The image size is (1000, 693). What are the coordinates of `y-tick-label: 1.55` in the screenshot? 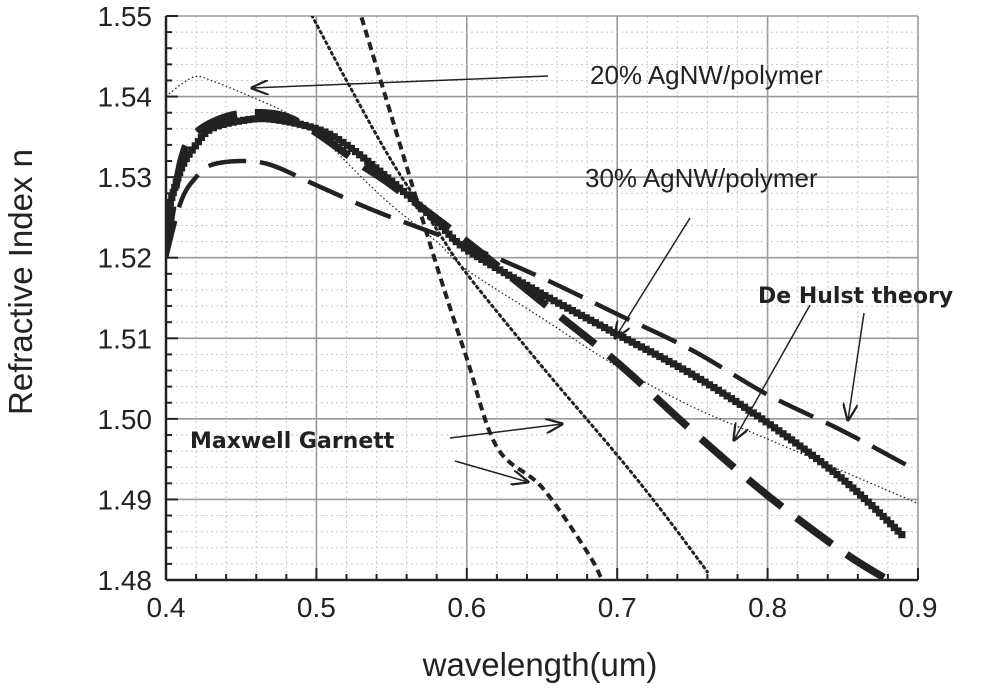 It's located at (125, 16).